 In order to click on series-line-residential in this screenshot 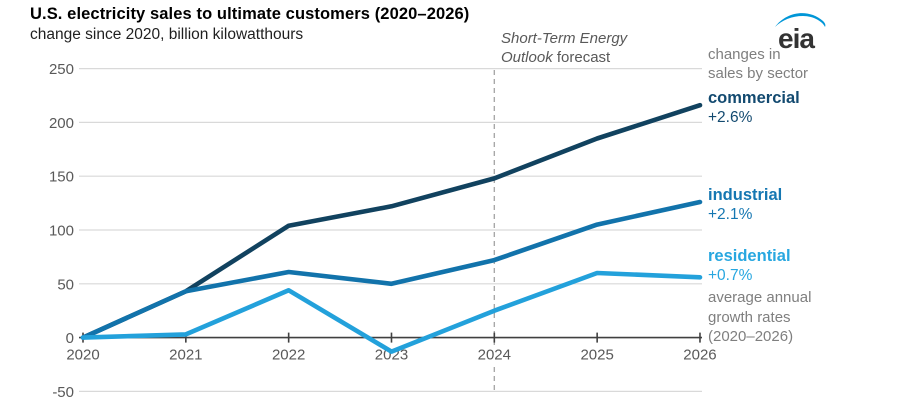, I will do `click(391, 312)`.